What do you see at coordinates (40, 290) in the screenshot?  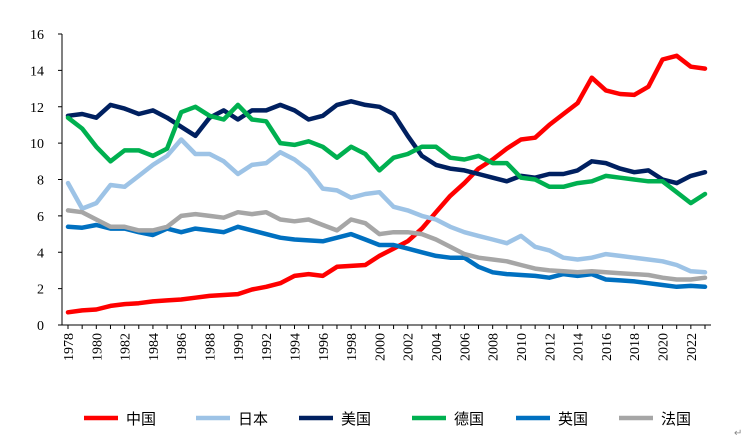 I see `y-tick-label: 2` at bounding box center [40, 290].